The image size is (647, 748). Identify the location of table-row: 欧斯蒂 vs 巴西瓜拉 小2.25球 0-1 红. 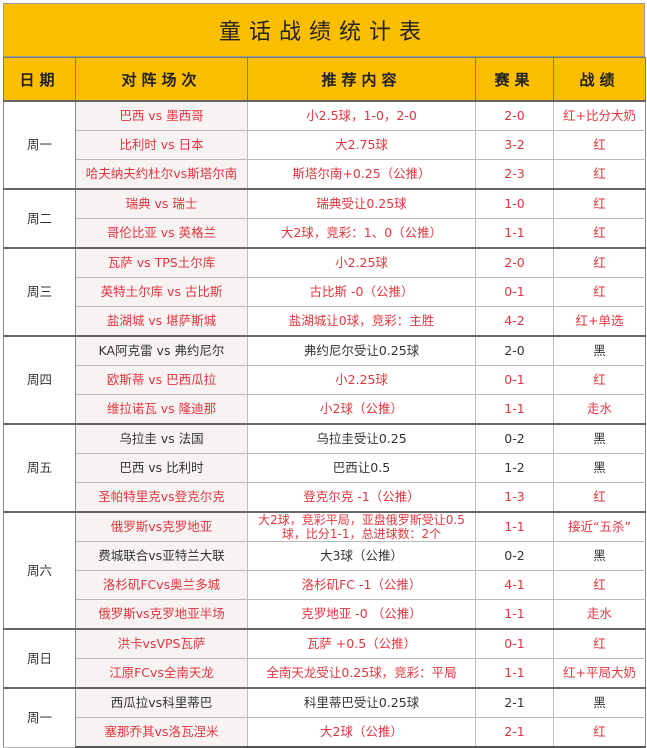
(325, 380).